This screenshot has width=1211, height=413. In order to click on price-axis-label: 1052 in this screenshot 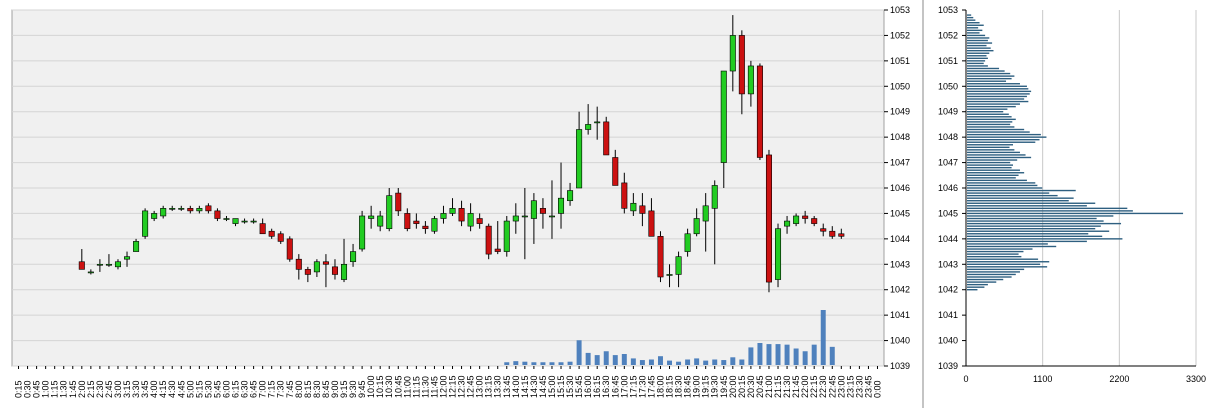, I will do `click(900, 35)`.